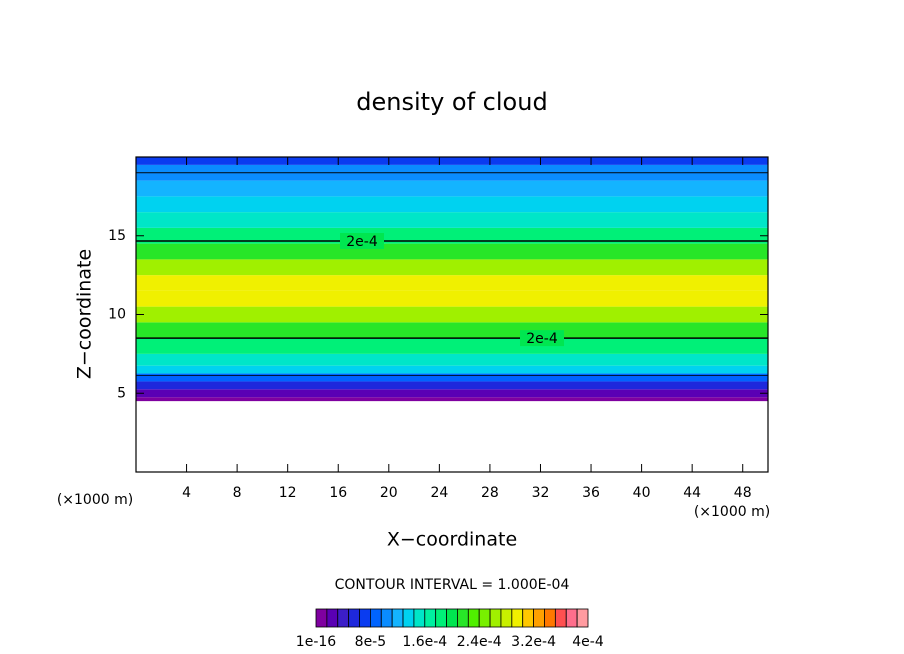  Describe the element at coordinates (389, 493) in the screenshot. I see `x-tick-label: 20` at that location.